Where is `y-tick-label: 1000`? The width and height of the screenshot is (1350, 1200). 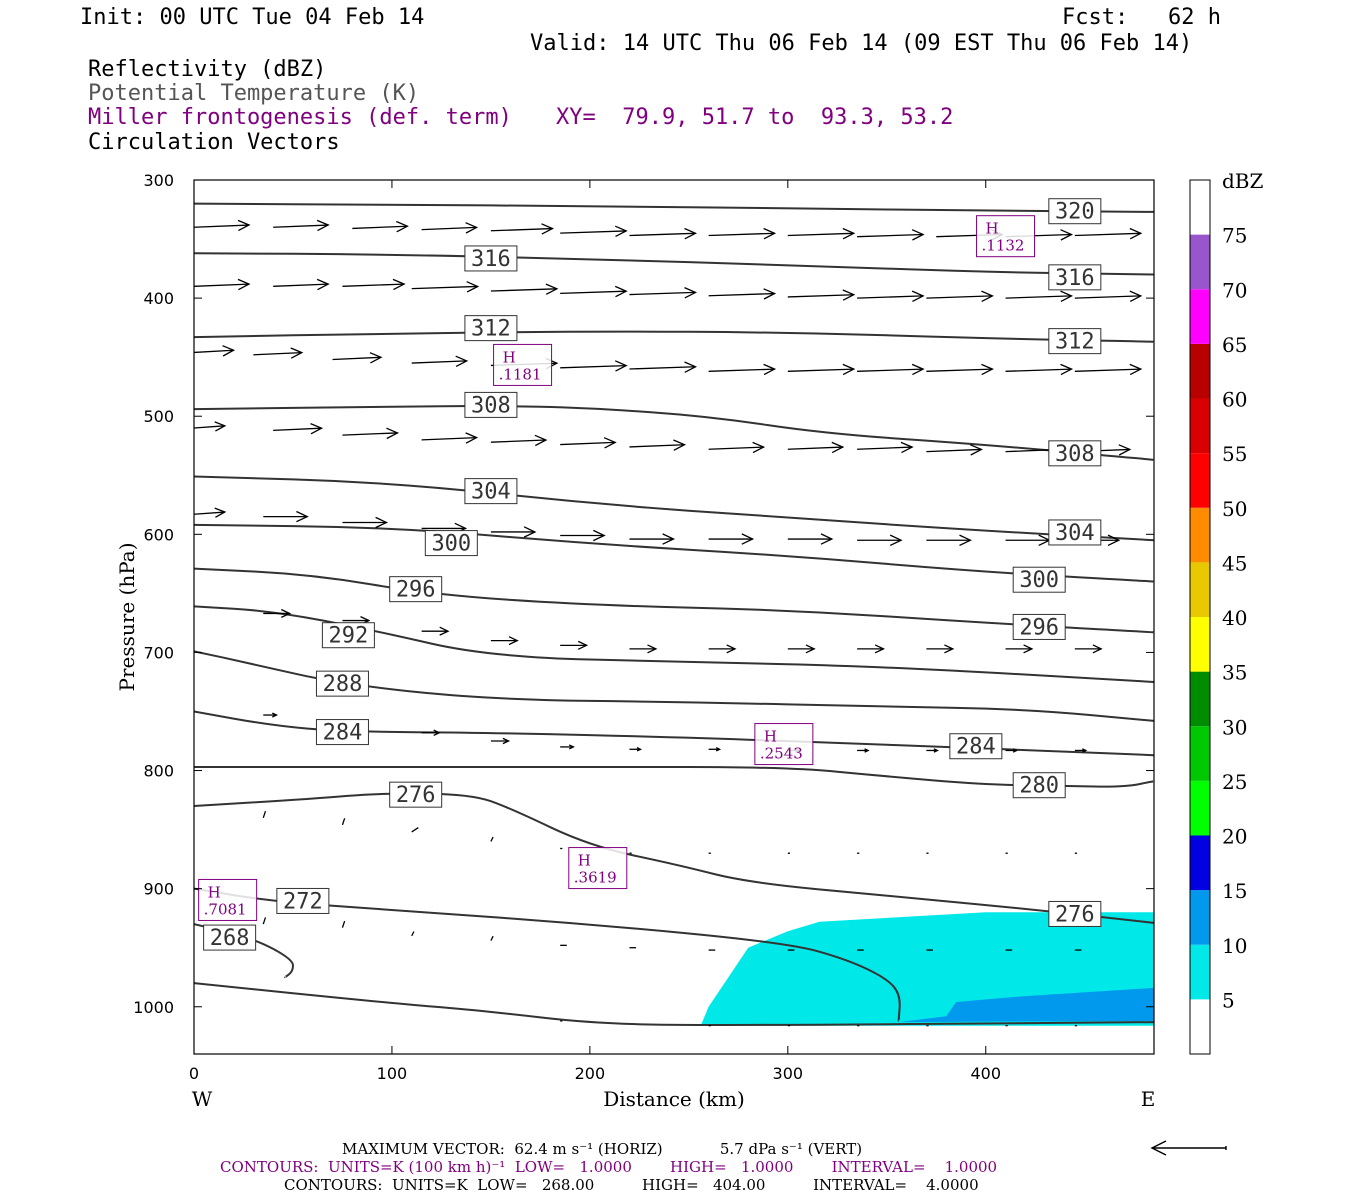 y-tick-label: 1000 is located at coordinates (153, 1007).